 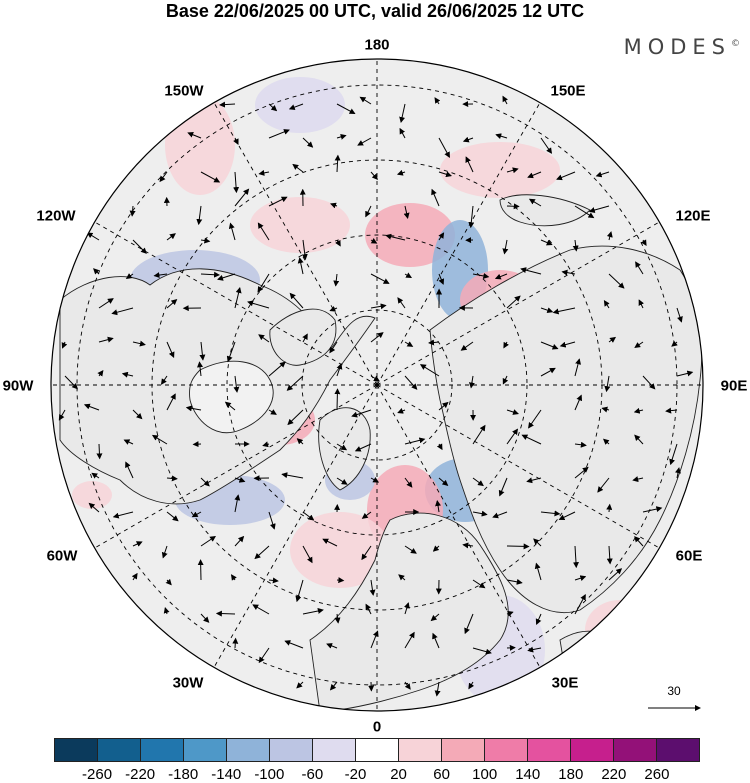 I want to click on colorbar-tick-label: 100, so click(x=485, y=774).